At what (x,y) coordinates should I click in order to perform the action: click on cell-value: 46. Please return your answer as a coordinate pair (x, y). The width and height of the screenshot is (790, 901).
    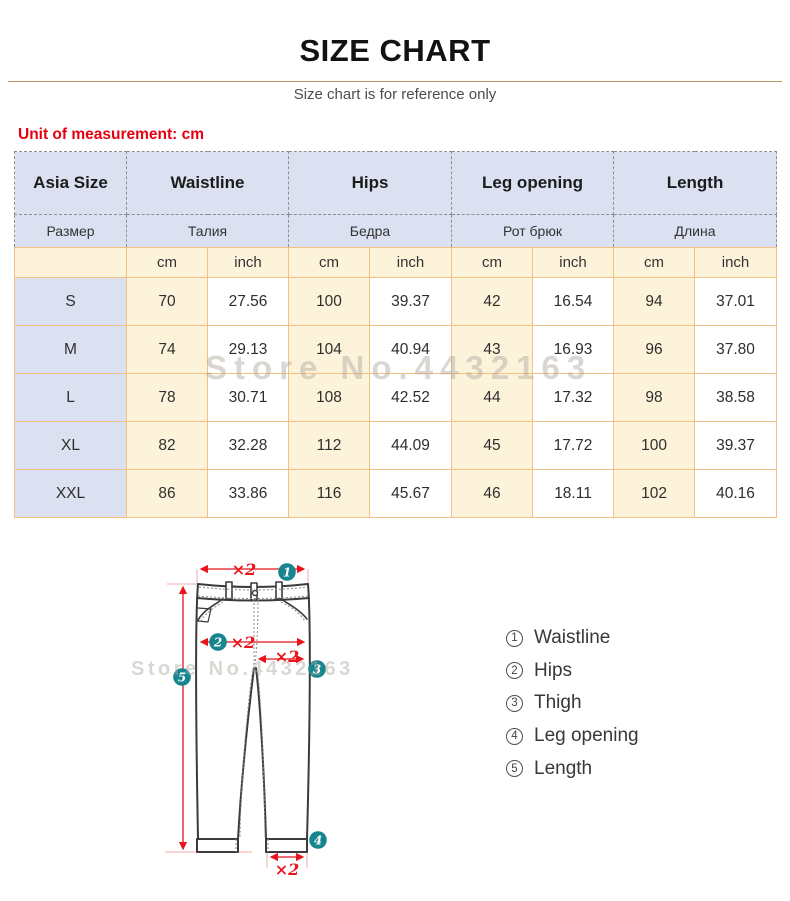
    Looking at the image, I should click on (492, 493).